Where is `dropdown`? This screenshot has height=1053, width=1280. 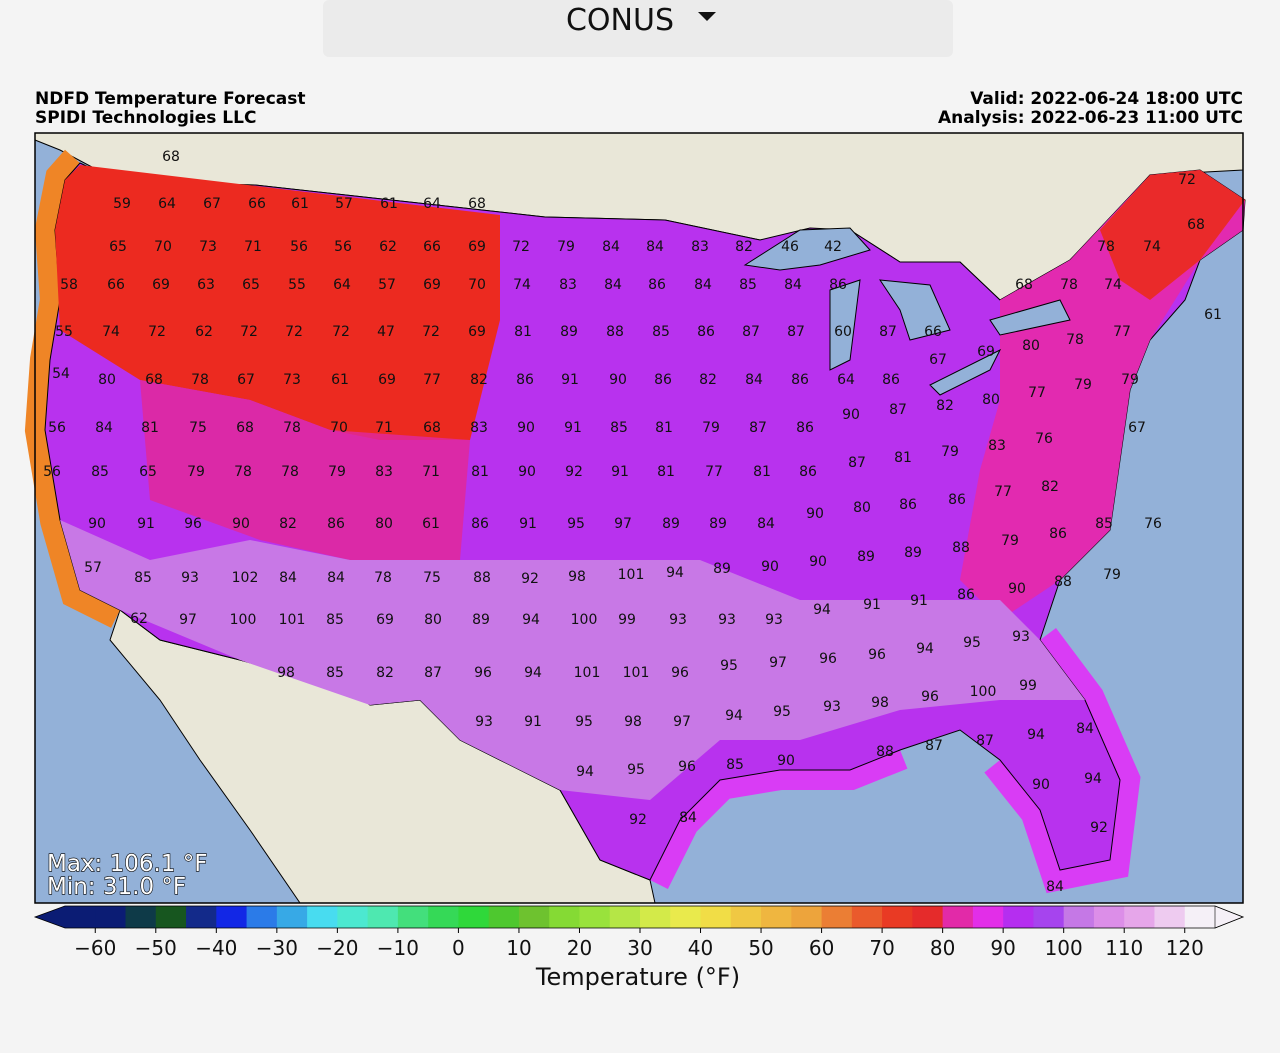
dropdown is located at coordinates (638, 28).